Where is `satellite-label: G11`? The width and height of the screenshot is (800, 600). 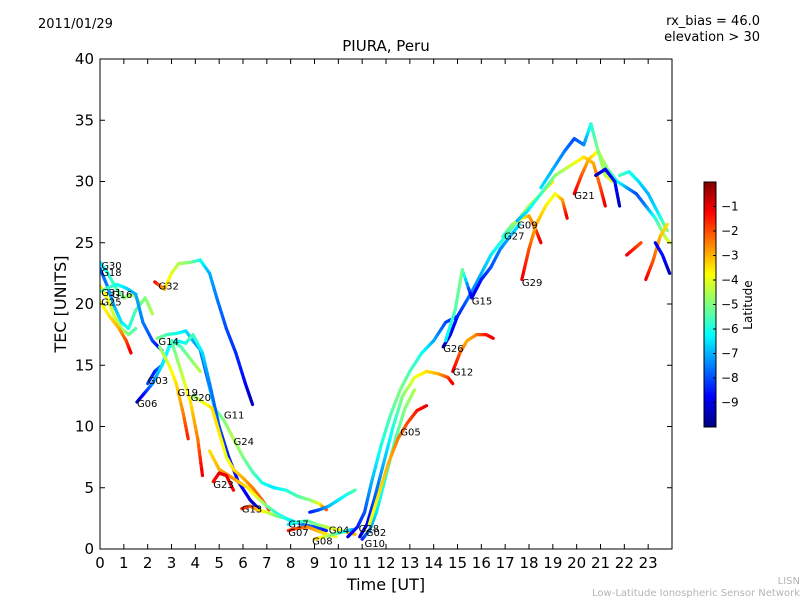
satellite-label: G11 is located at coordinates (234, 415).